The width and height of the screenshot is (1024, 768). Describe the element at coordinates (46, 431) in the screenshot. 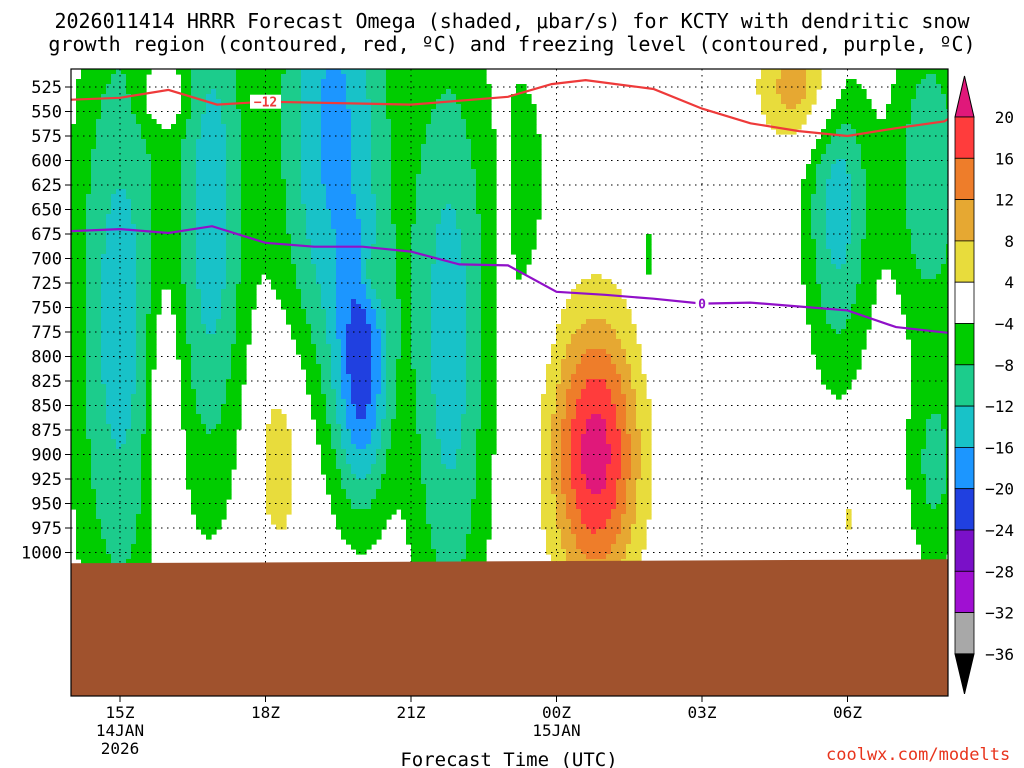

I see `y-tick-label: 875` at that location.